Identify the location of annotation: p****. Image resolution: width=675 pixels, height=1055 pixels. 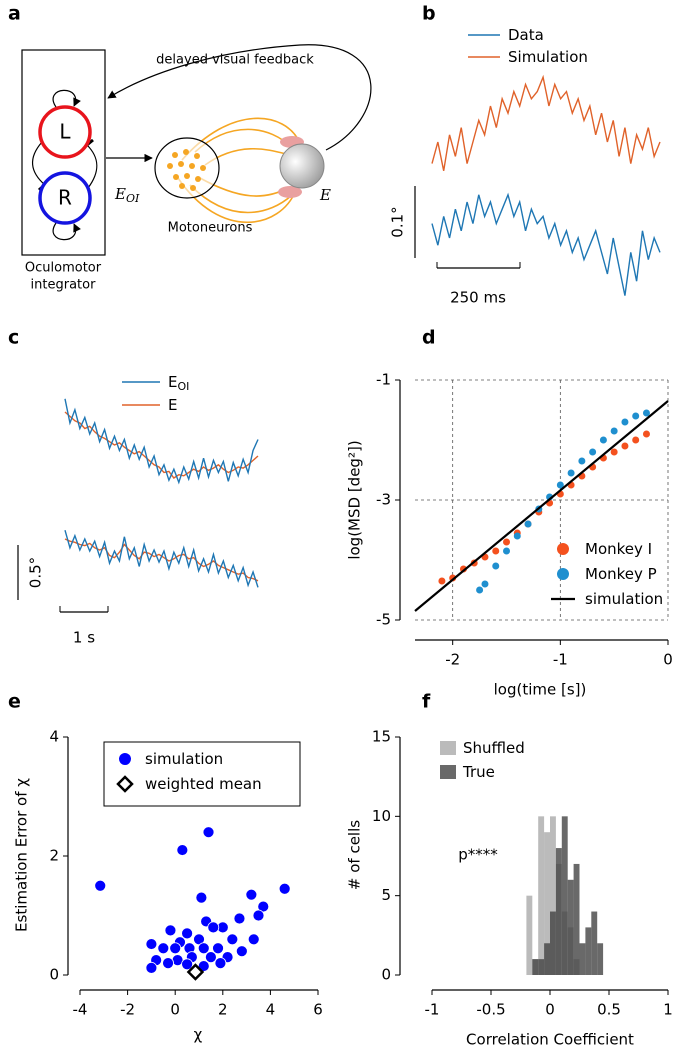
(478, 855).